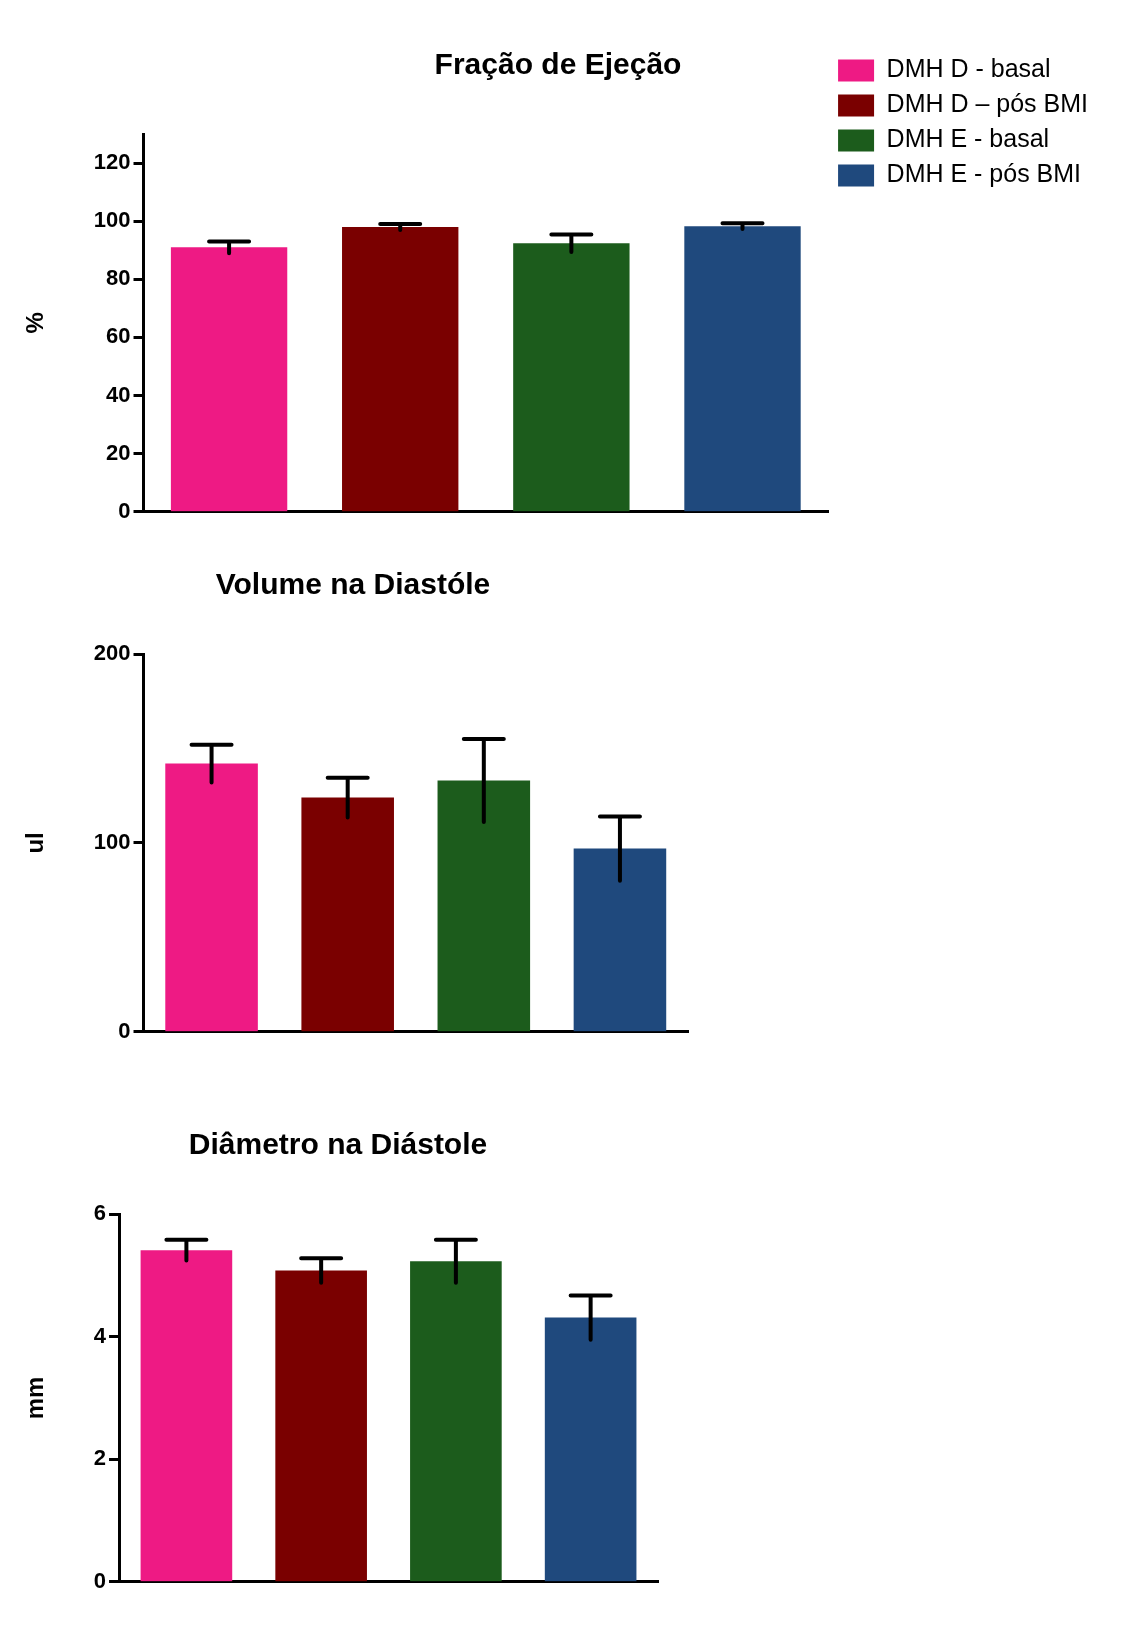  I want to click on y-tick-label: 120, so click(112, 162).